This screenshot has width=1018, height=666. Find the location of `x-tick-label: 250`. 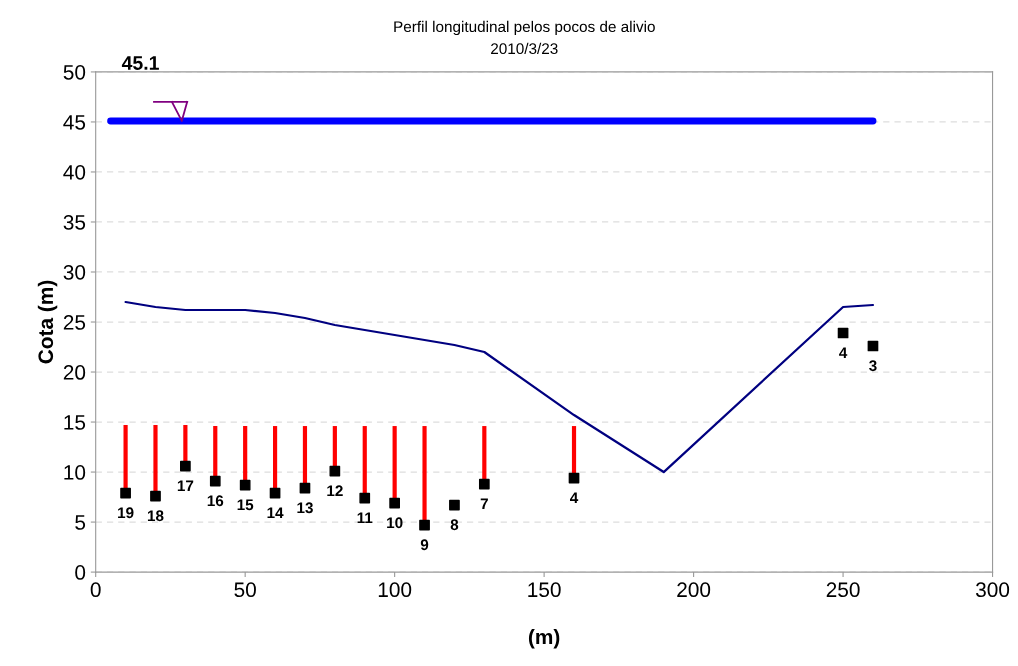

x-tick-label: 250 is located at coordinates (843, 590).